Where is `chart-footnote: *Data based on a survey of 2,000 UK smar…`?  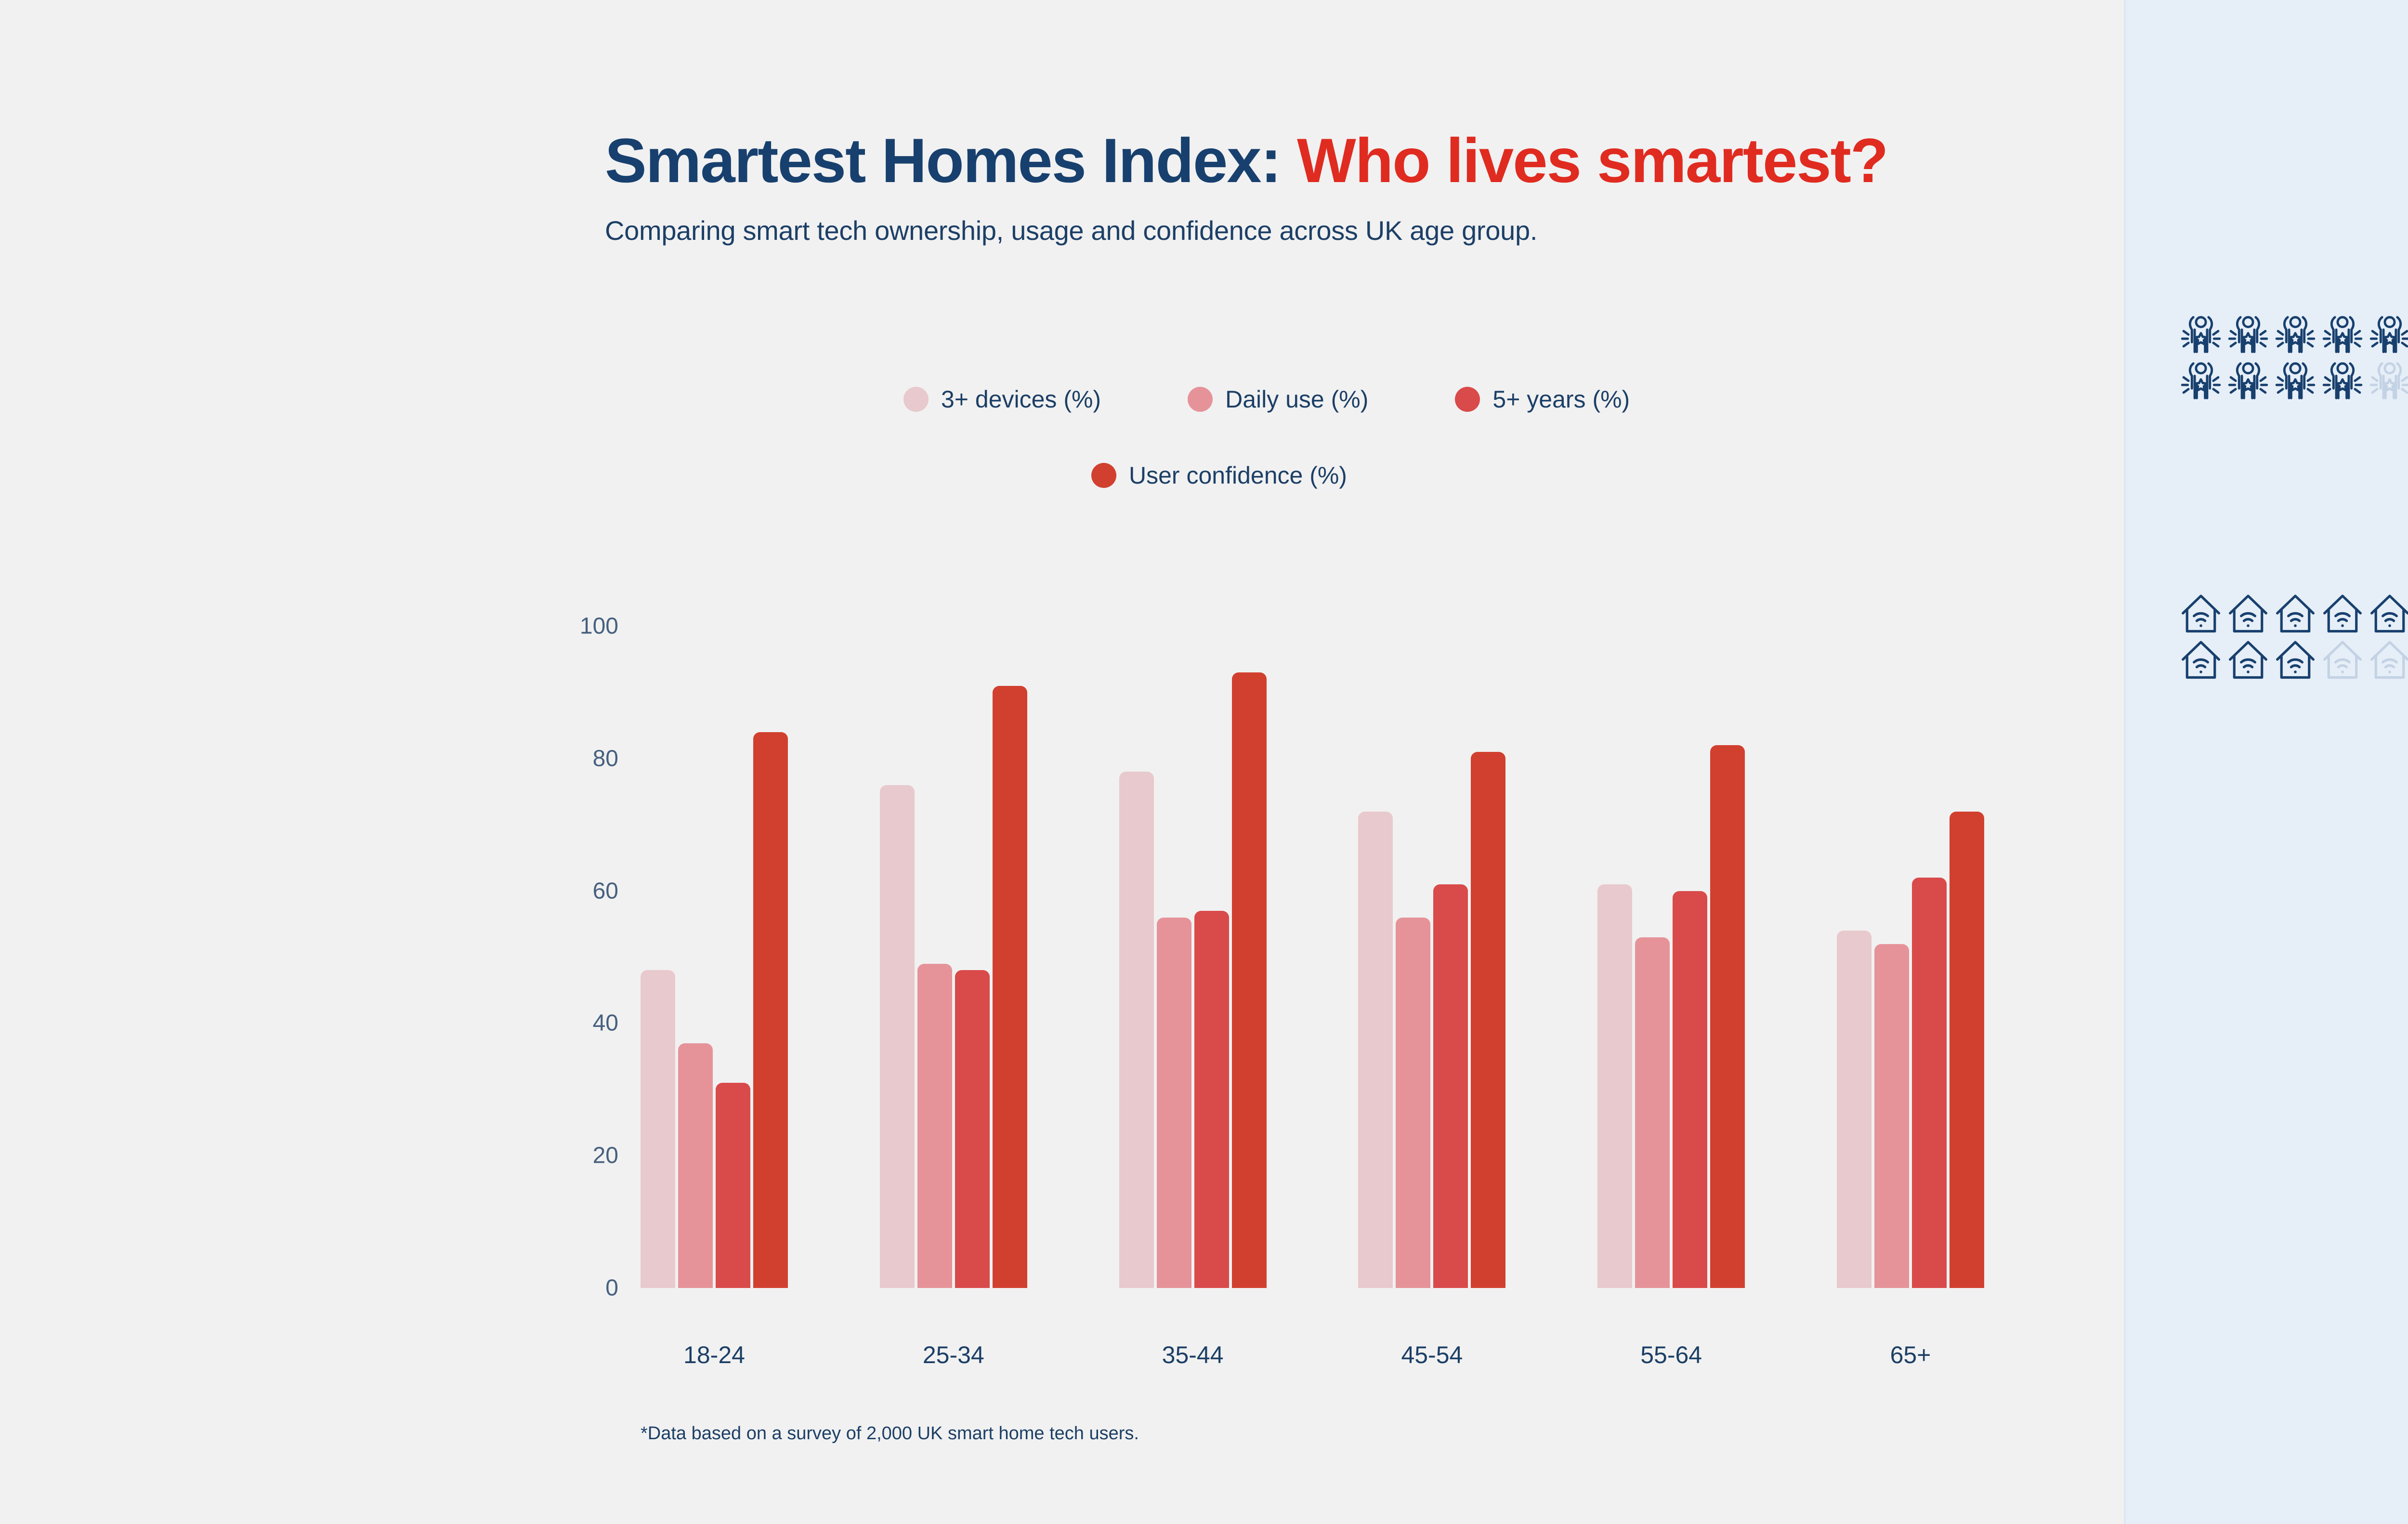 chart-footnote: *Data based on a survey of 2,000 UK smar… is located at coordinates (890, 1433).